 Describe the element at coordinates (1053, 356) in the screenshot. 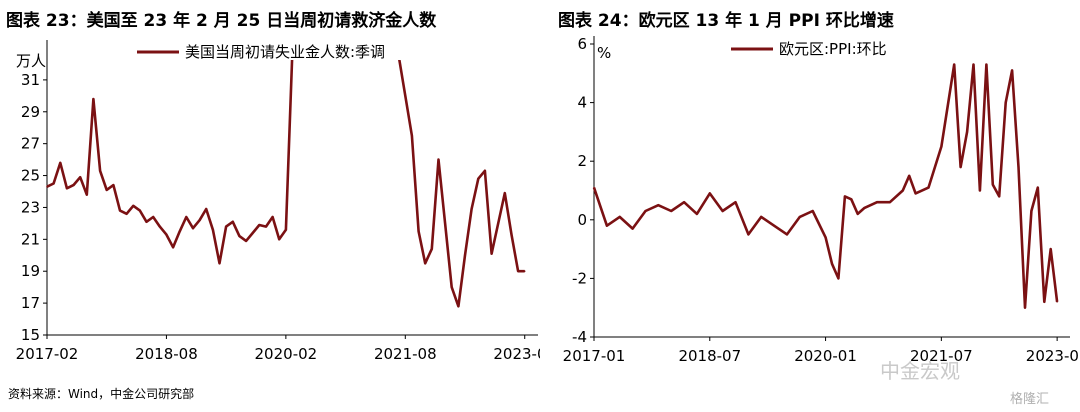

I see `ppi-x-tick-label: 2023-01` at that location.